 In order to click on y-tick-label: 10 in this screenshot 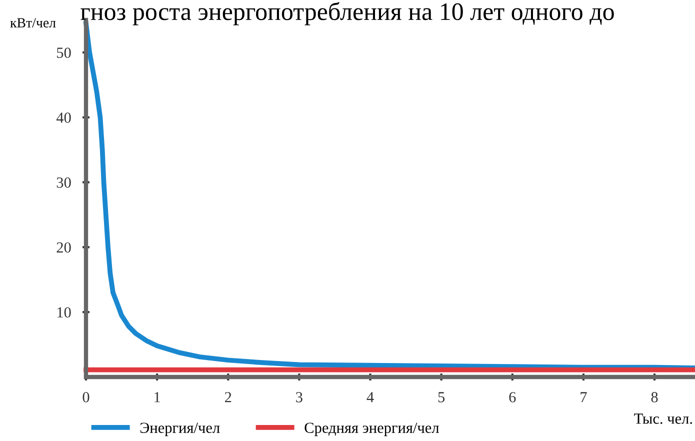, I will do `click(64, 312)`.